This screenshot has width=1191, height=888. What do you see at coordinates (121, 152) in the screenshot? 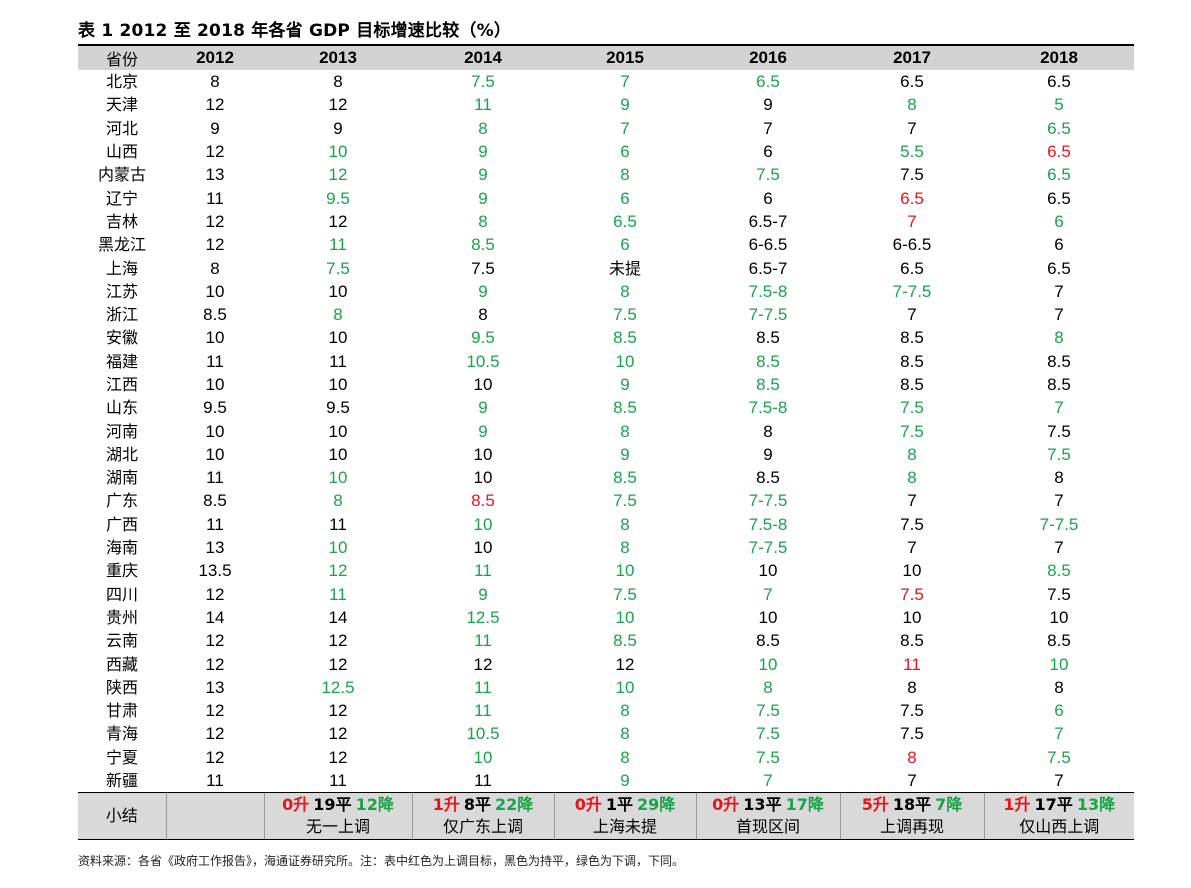
I see `province-cell: 山西` at bounding box center [121, 152].